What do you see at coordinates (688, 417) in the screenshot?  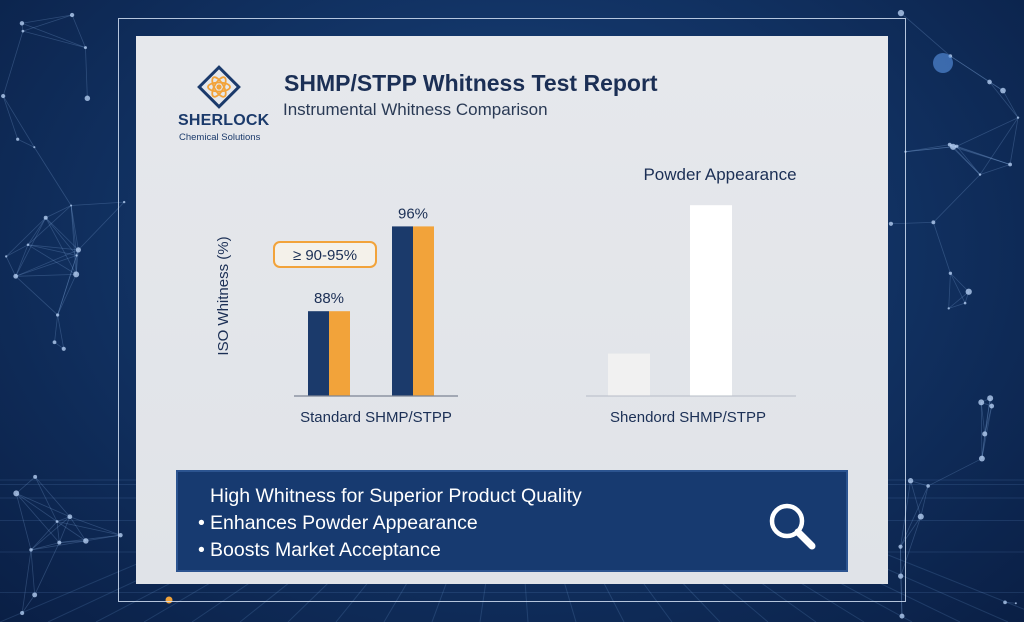 I see `x-axis-label: Shendord SHMP/STPP` at bounding box center [688, 417].